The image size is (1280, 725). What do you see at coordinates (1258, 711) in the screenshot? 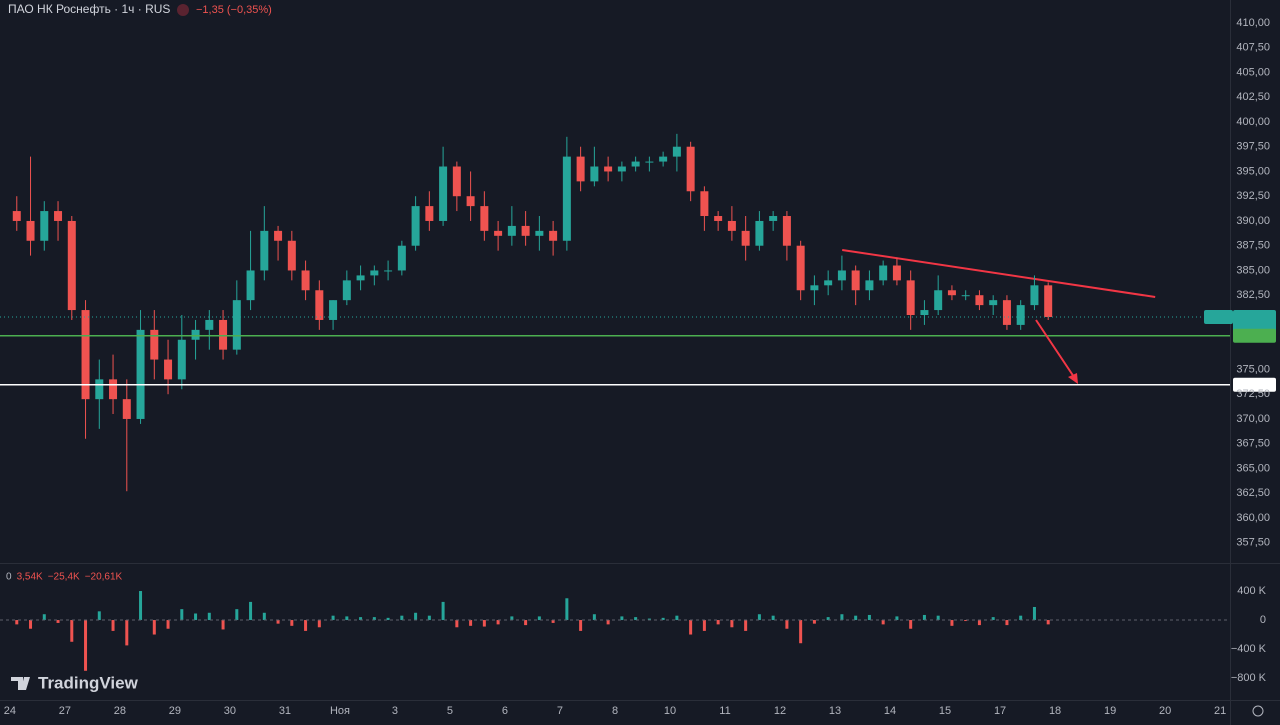
I see `settings-icon` at bounding box center [1258, 711].